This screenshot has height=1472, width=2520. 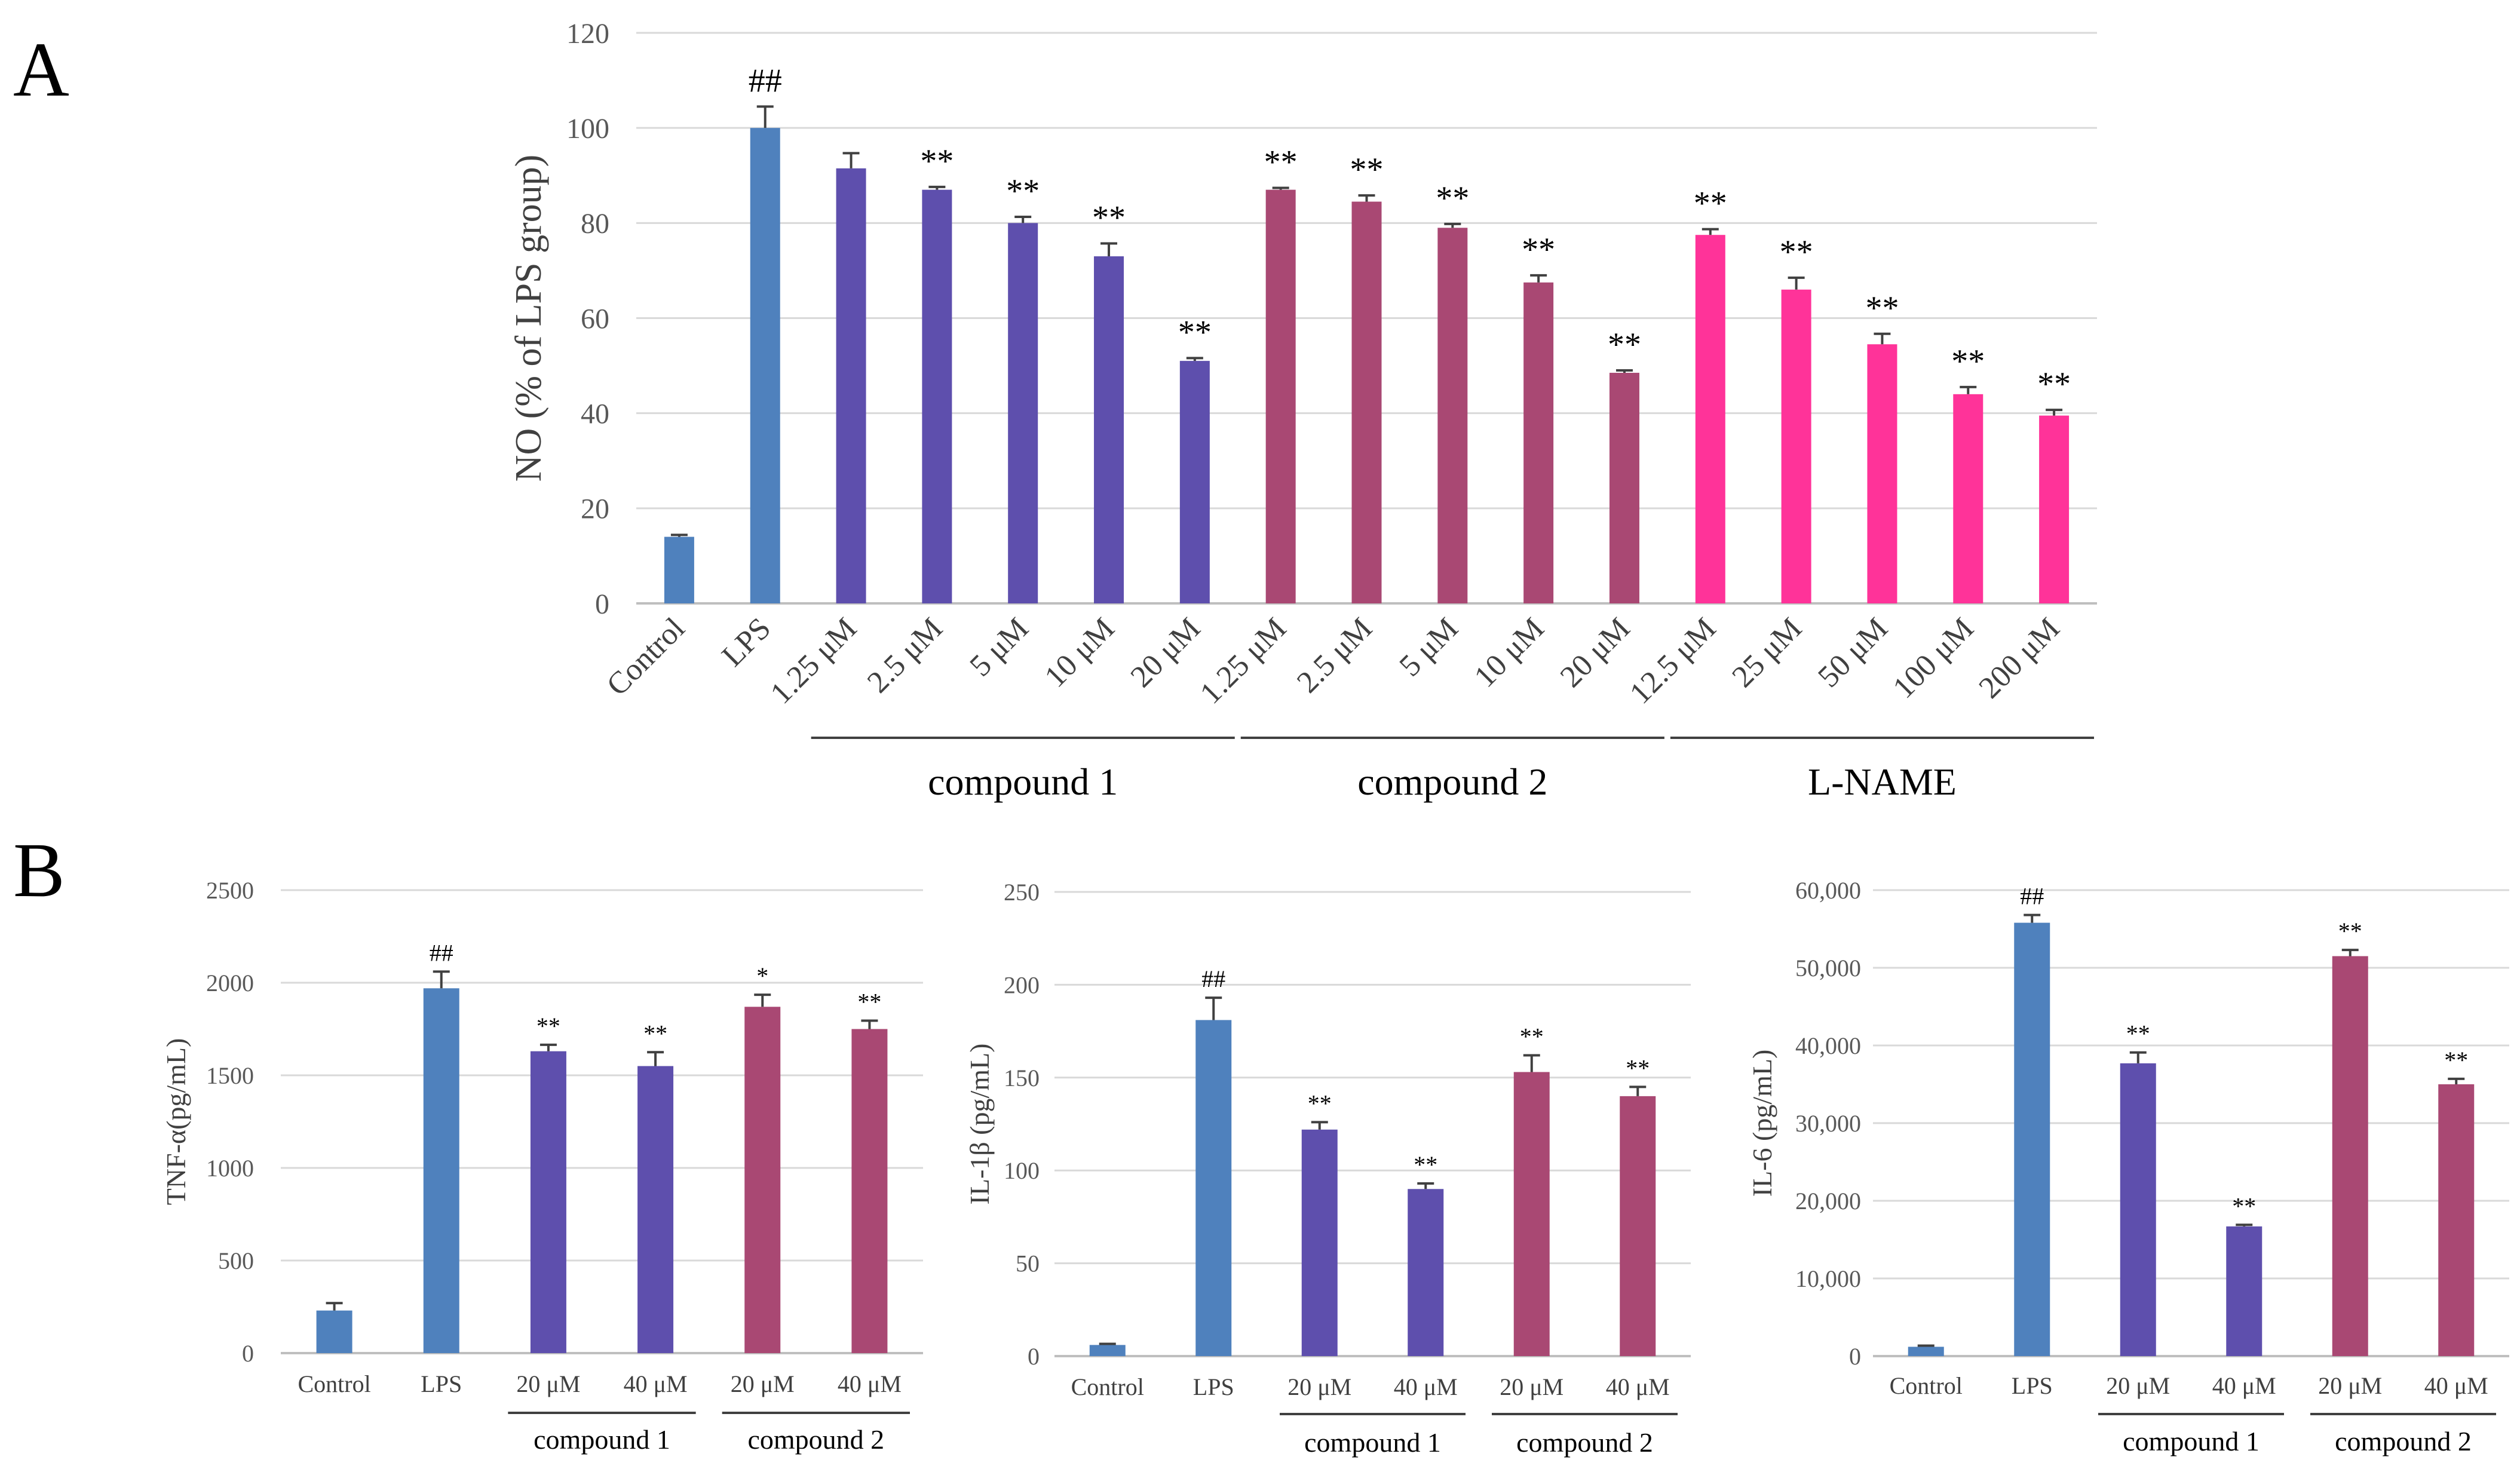 What do you see at coordinates (588, 34) in the screenshot?
I see `y-tick-label: 120` at bounding box center [588, 34].